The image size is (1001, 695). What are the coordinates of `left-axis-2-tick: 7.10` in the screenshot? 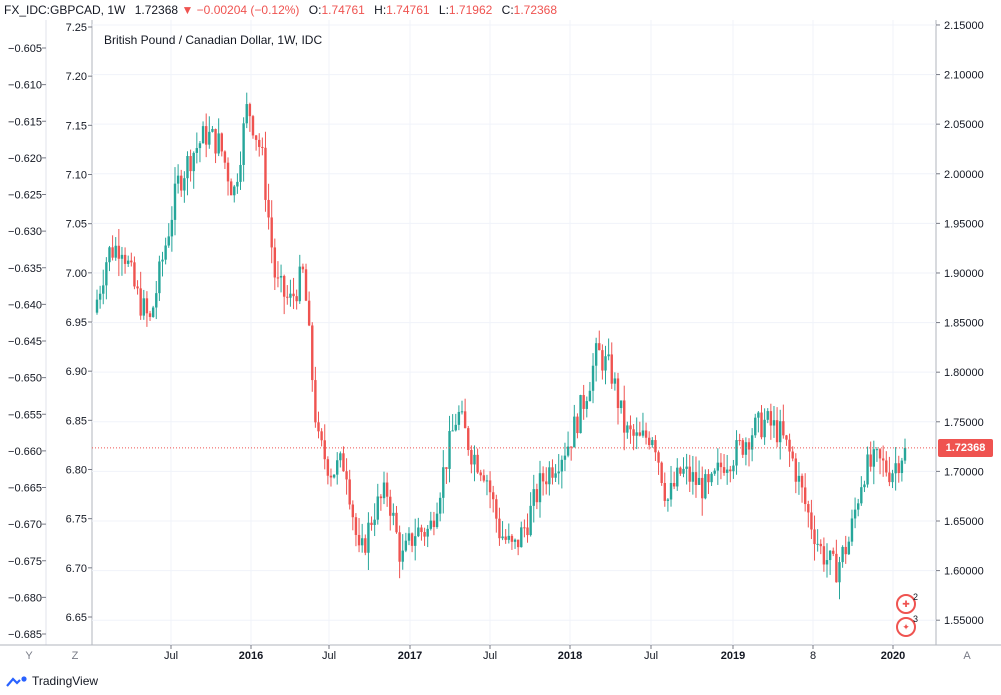 It's located at (76, 176).